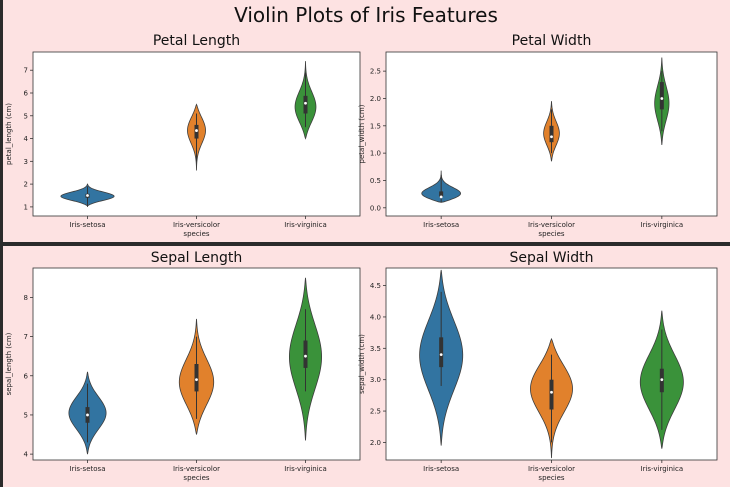  What do you see at coordinates (197, 258) in the screenshot?
I see `panel-title: Sepal Length` at bounding box center [197, 258].